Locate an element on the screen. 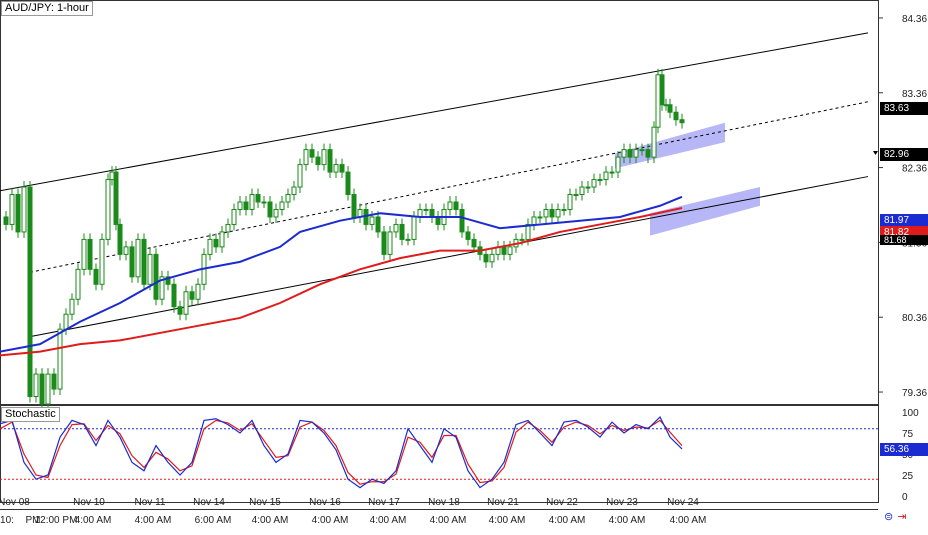 This screenshot has height=535, width=928. price-tag-current: 82.96 is located at coordinates (904, 154).